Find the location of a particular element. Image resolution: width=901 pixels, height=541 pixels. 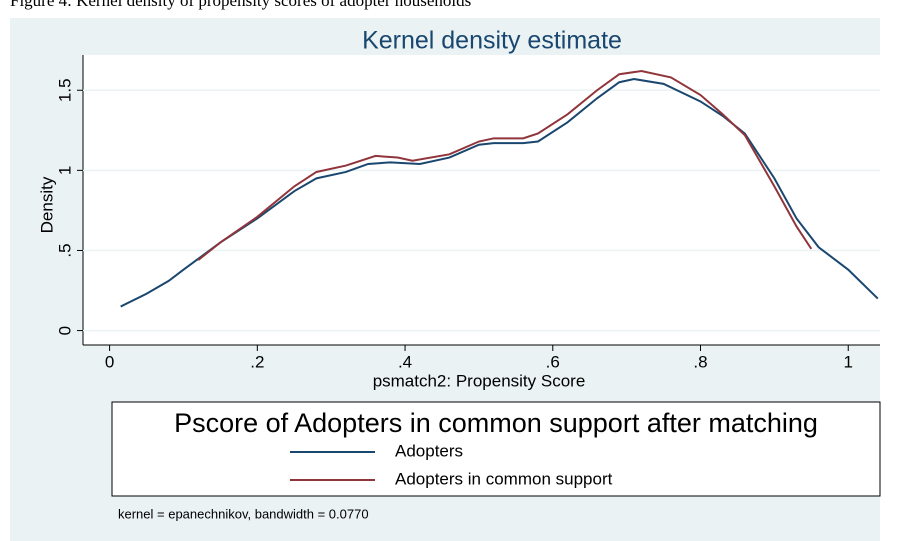

x-tick-label: 1 is located at coordinates (848, 361).